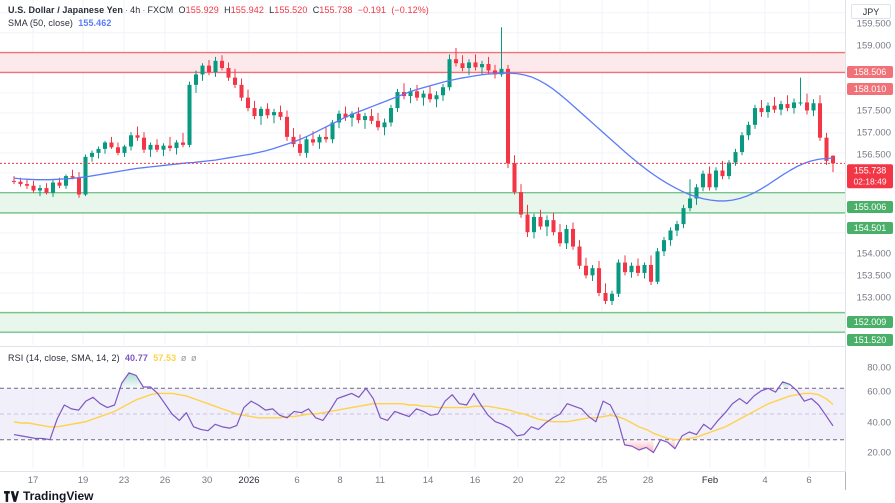 This screenshot has width=895, height=503. What do you see at coordinates (447, 481) in the screenshot?
I see `time-axis: 17 19 23 26 30 2026 6 8 11 14 16 20 22 25 28 Feb 4 6` at bounding box center [447, 481].